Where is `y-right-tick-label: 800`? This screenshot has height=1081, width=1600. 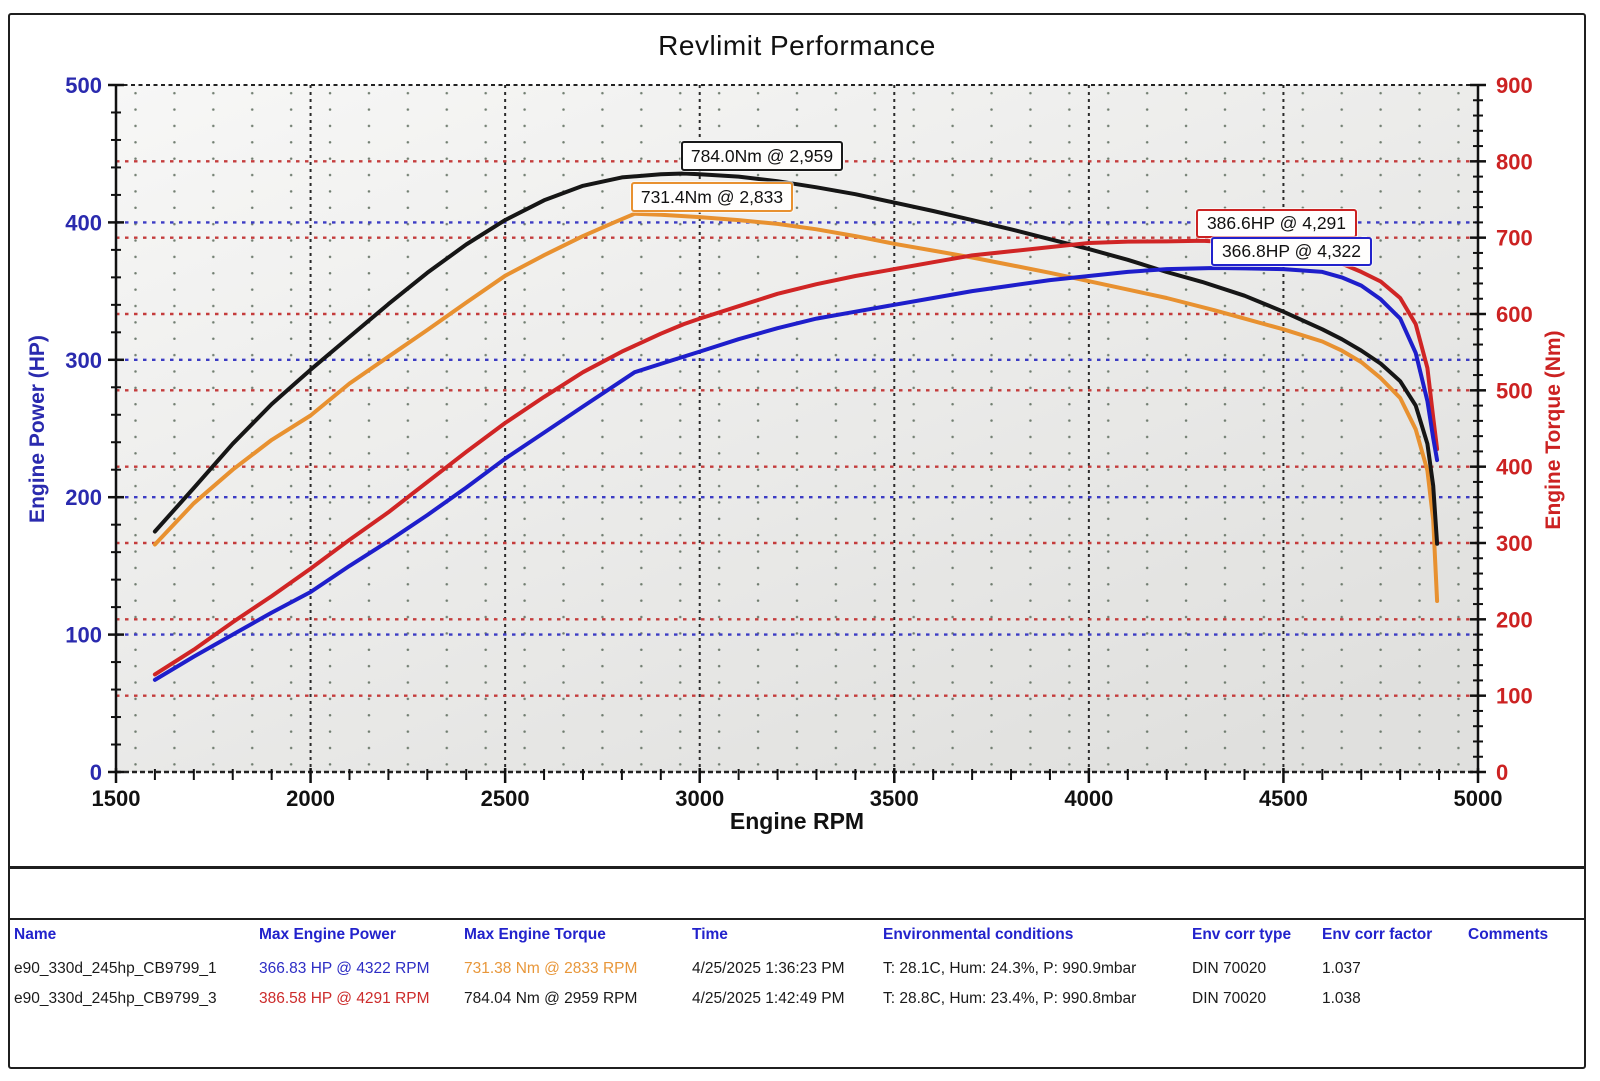
y-right-tick-label: 800 is located at coordinates (1514, 161).